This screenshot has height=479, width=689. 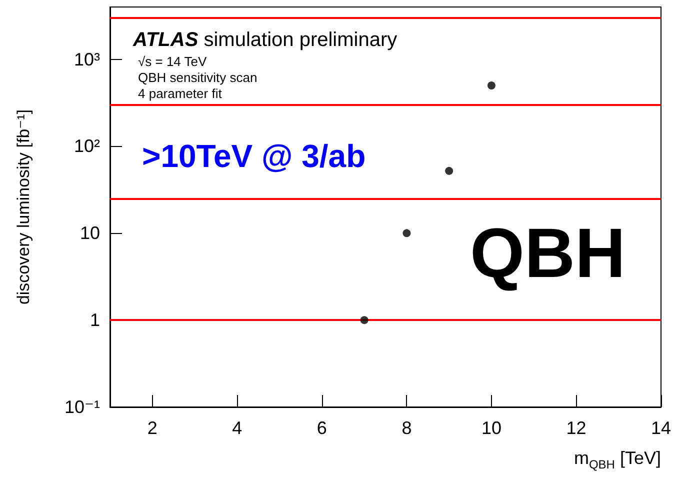 What do you see at coordinates (152, 428) in the screenshot?
I see `x-tick-label: 2` at bounding box center [152, 428].